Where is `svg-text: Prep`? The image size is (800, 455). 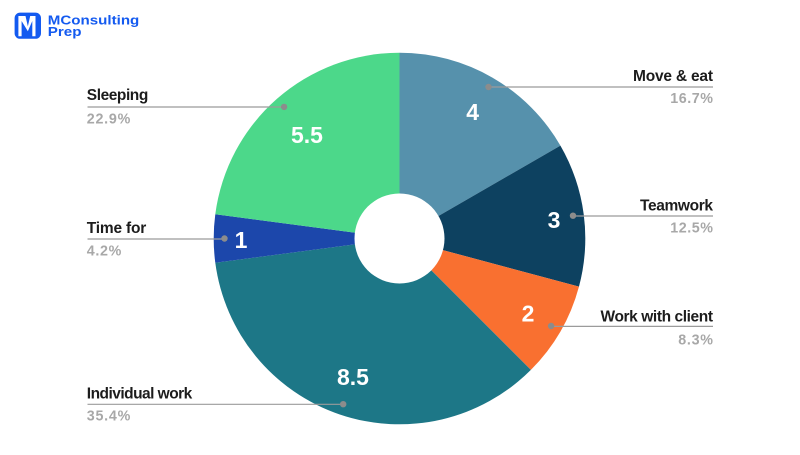
svg-text: Prep is located at coordinates (65, 31).